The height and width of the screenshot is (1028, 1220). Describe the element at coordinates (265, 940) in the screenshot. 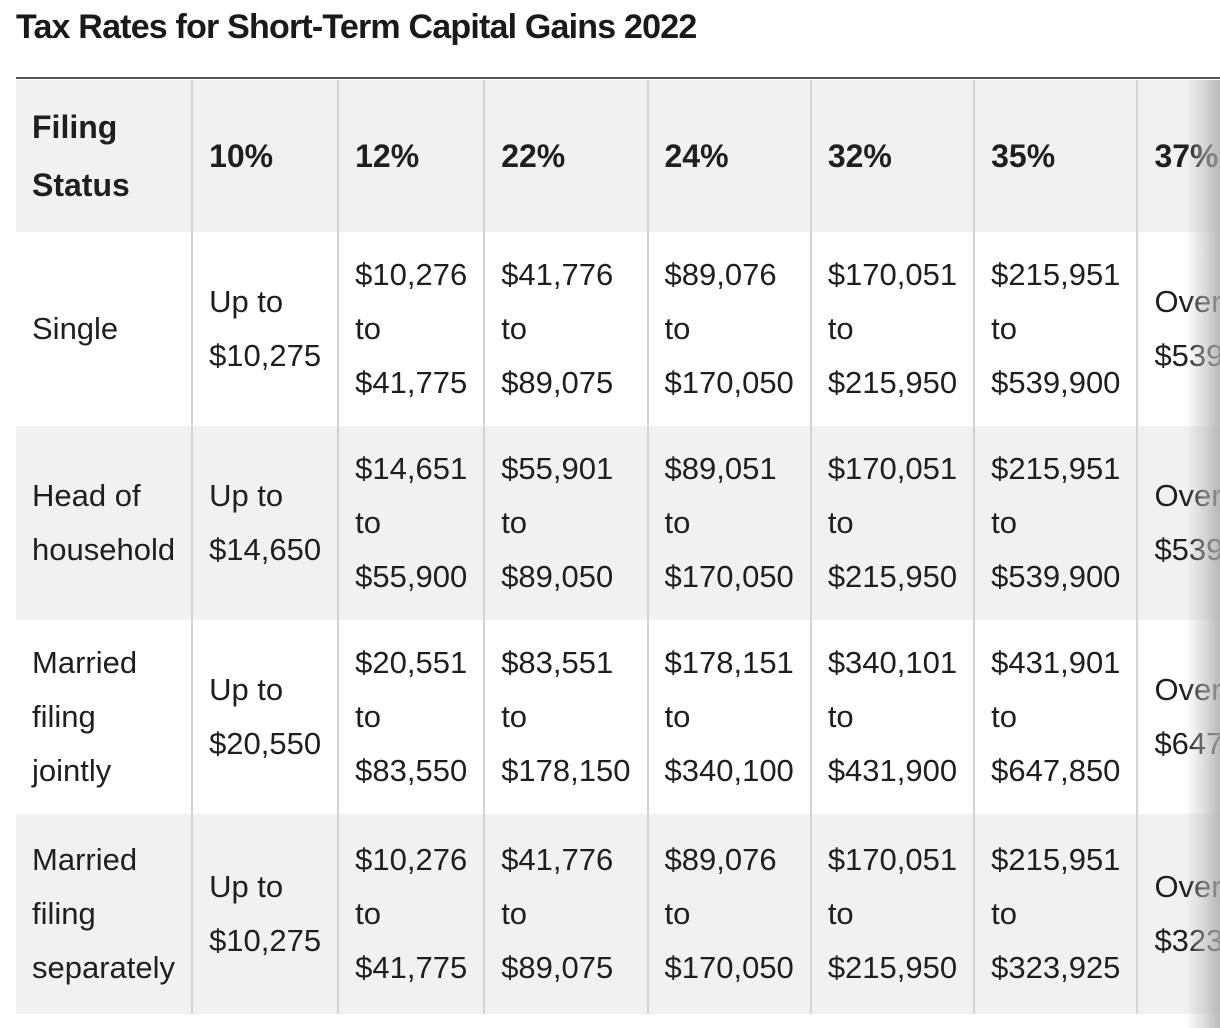

I see `bracket-cell-line: $10,275` at that location.